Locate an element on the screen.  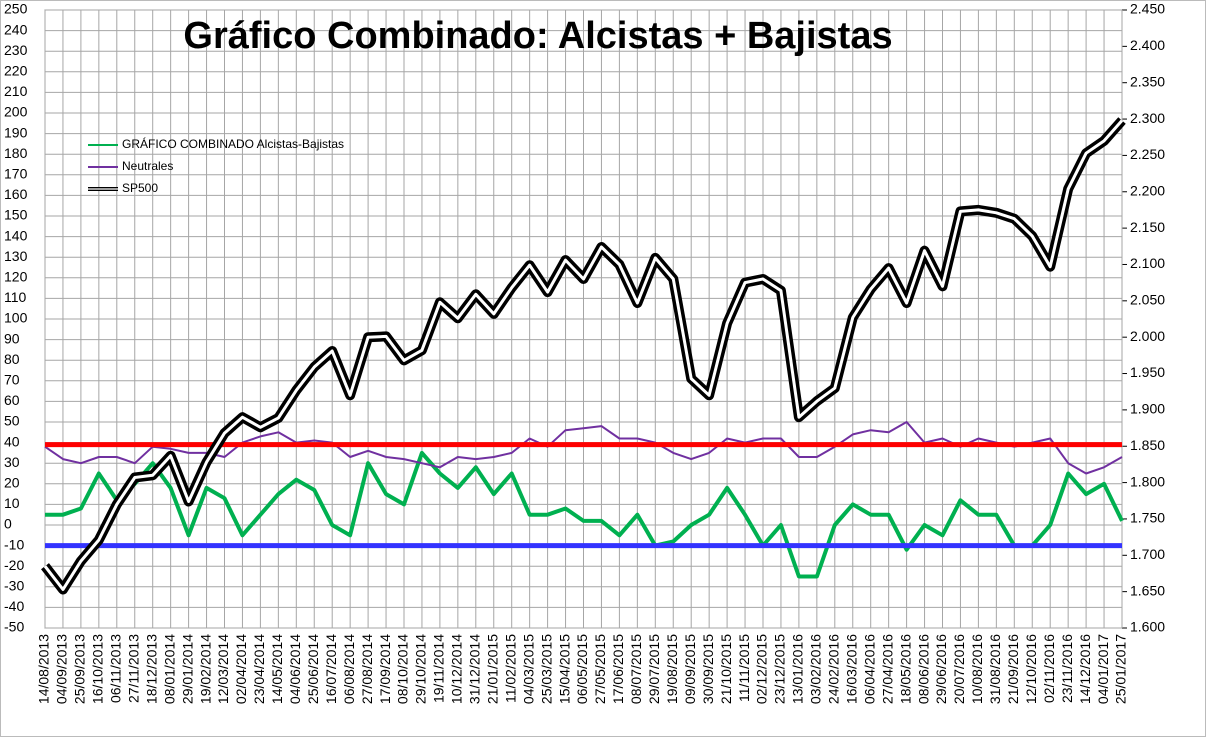
y-tick-label: 0 is located at coordinates (8, 524).